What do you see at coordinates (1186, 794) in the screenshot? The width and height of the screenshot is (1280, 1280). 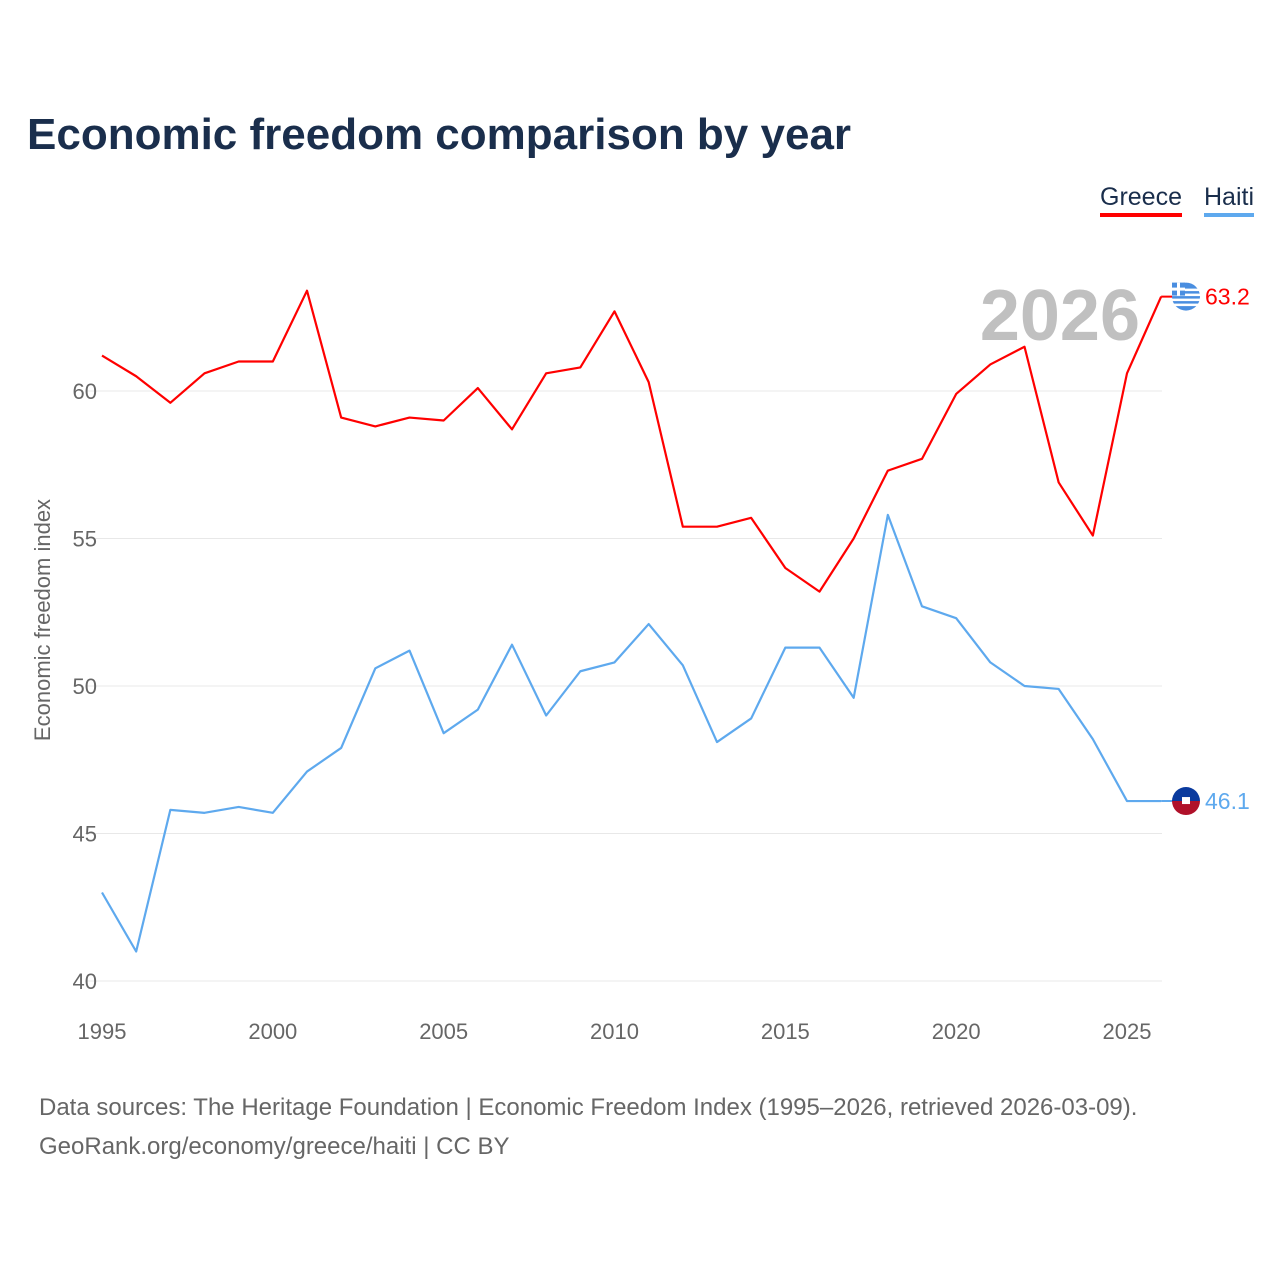 I see `haiti-flag-icon` at bounding box center [1186, 794].